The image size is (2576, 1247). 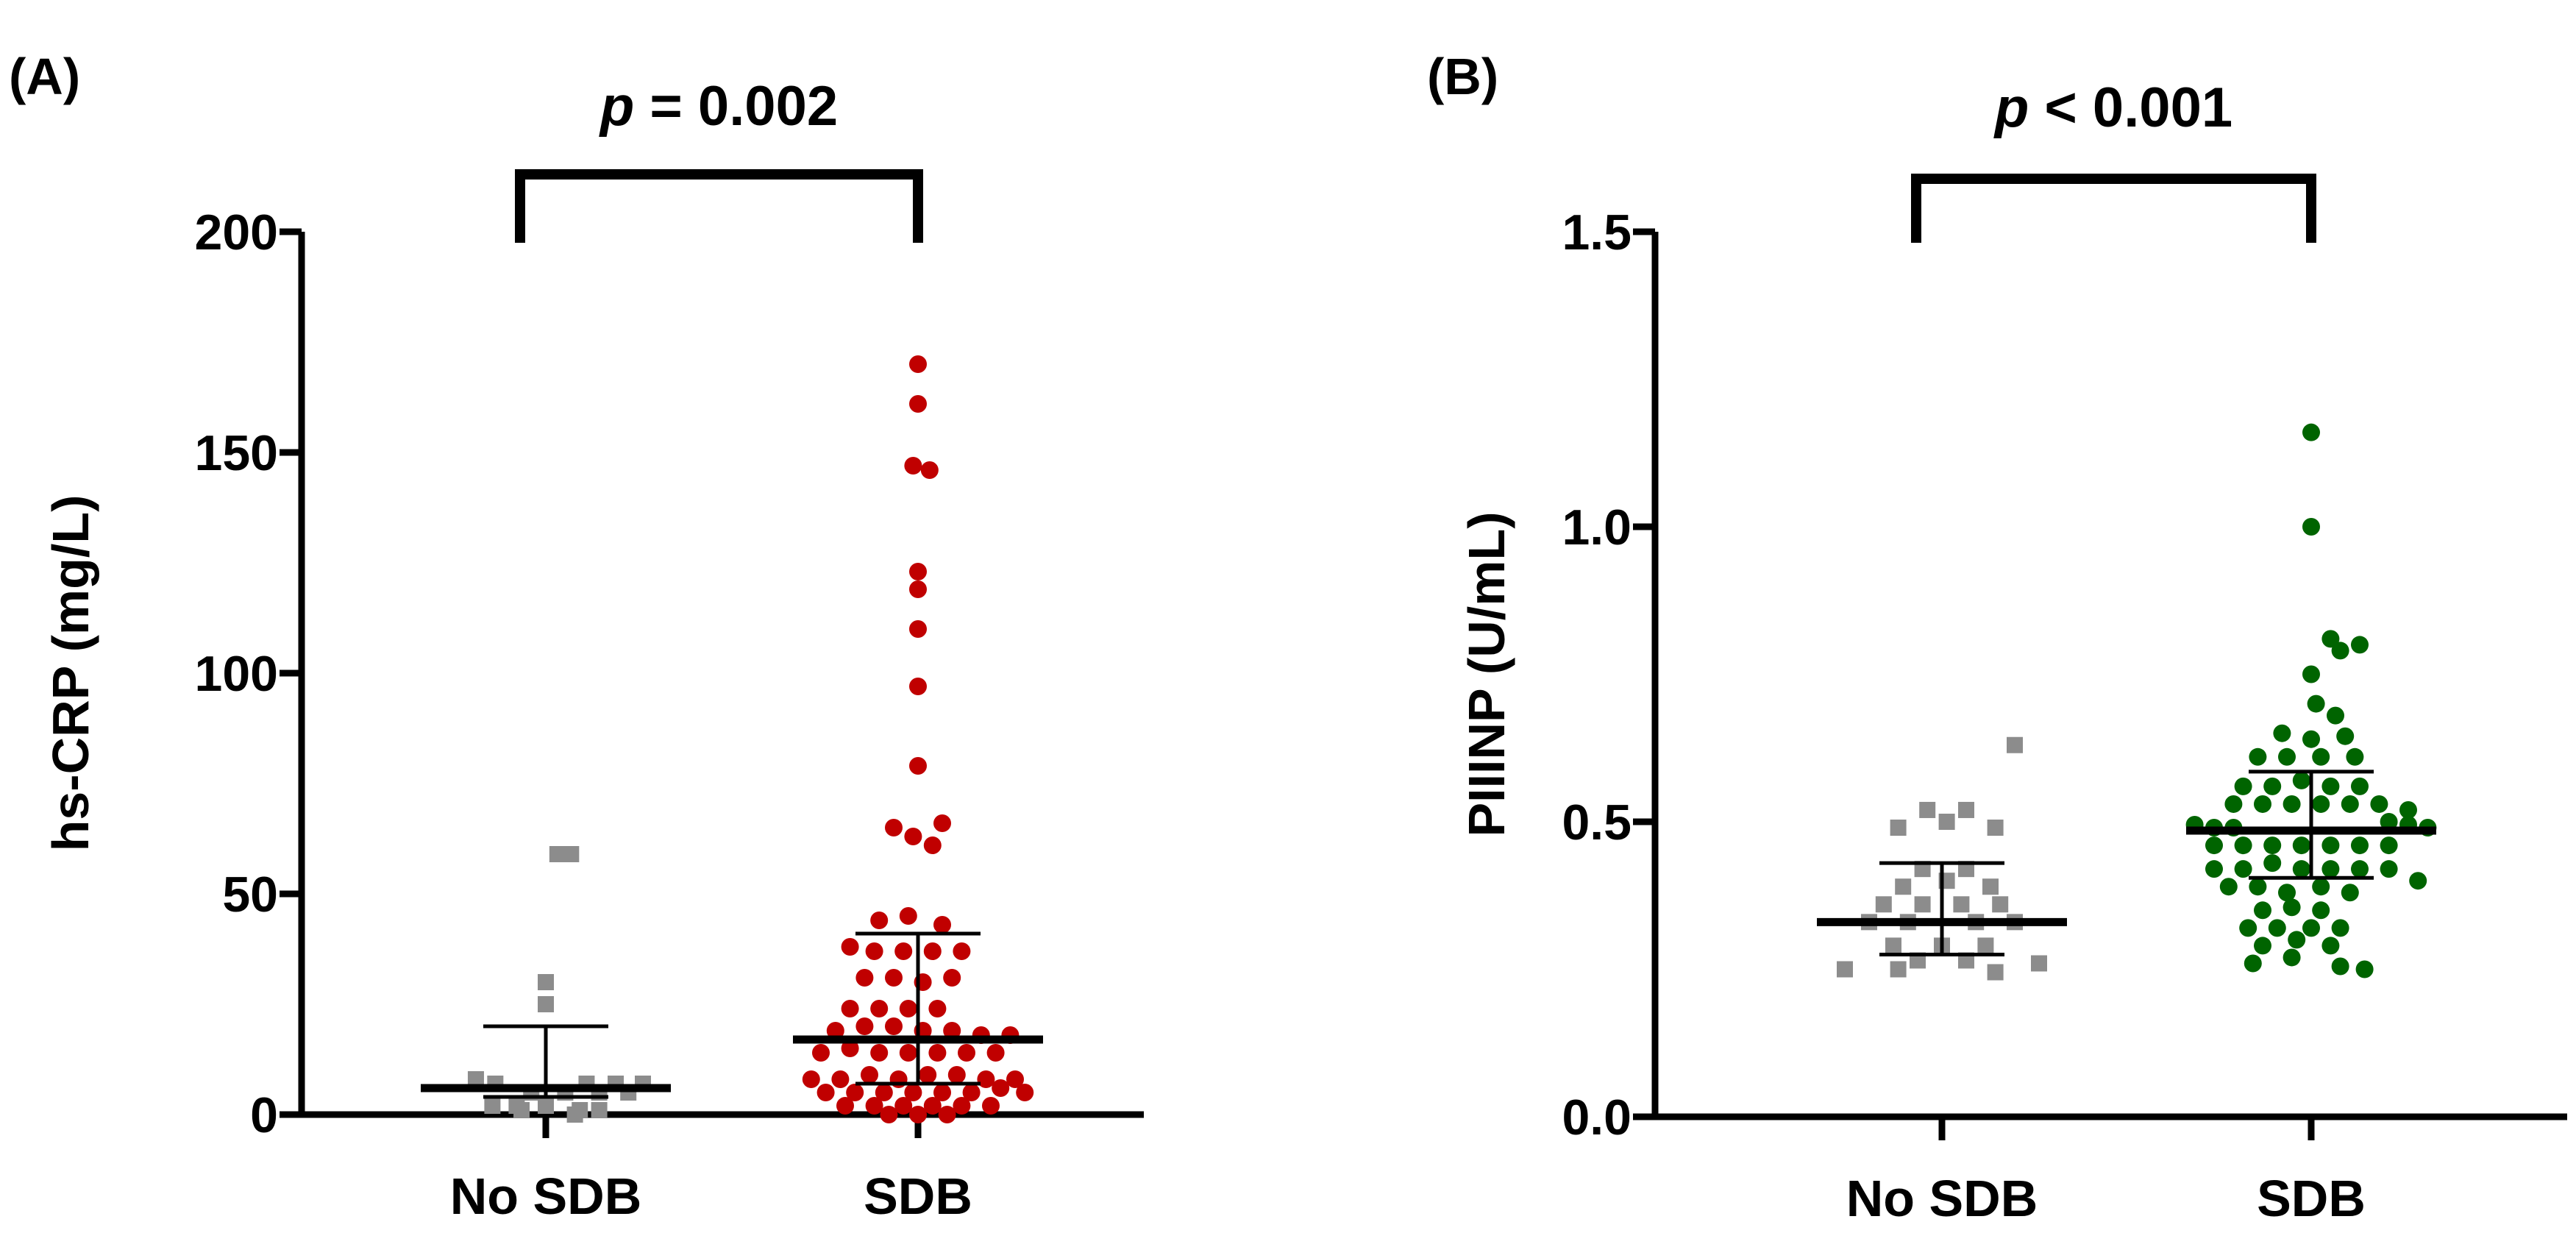 I want to click on significance-label: p = 0.002, so click(x=718, y=106).